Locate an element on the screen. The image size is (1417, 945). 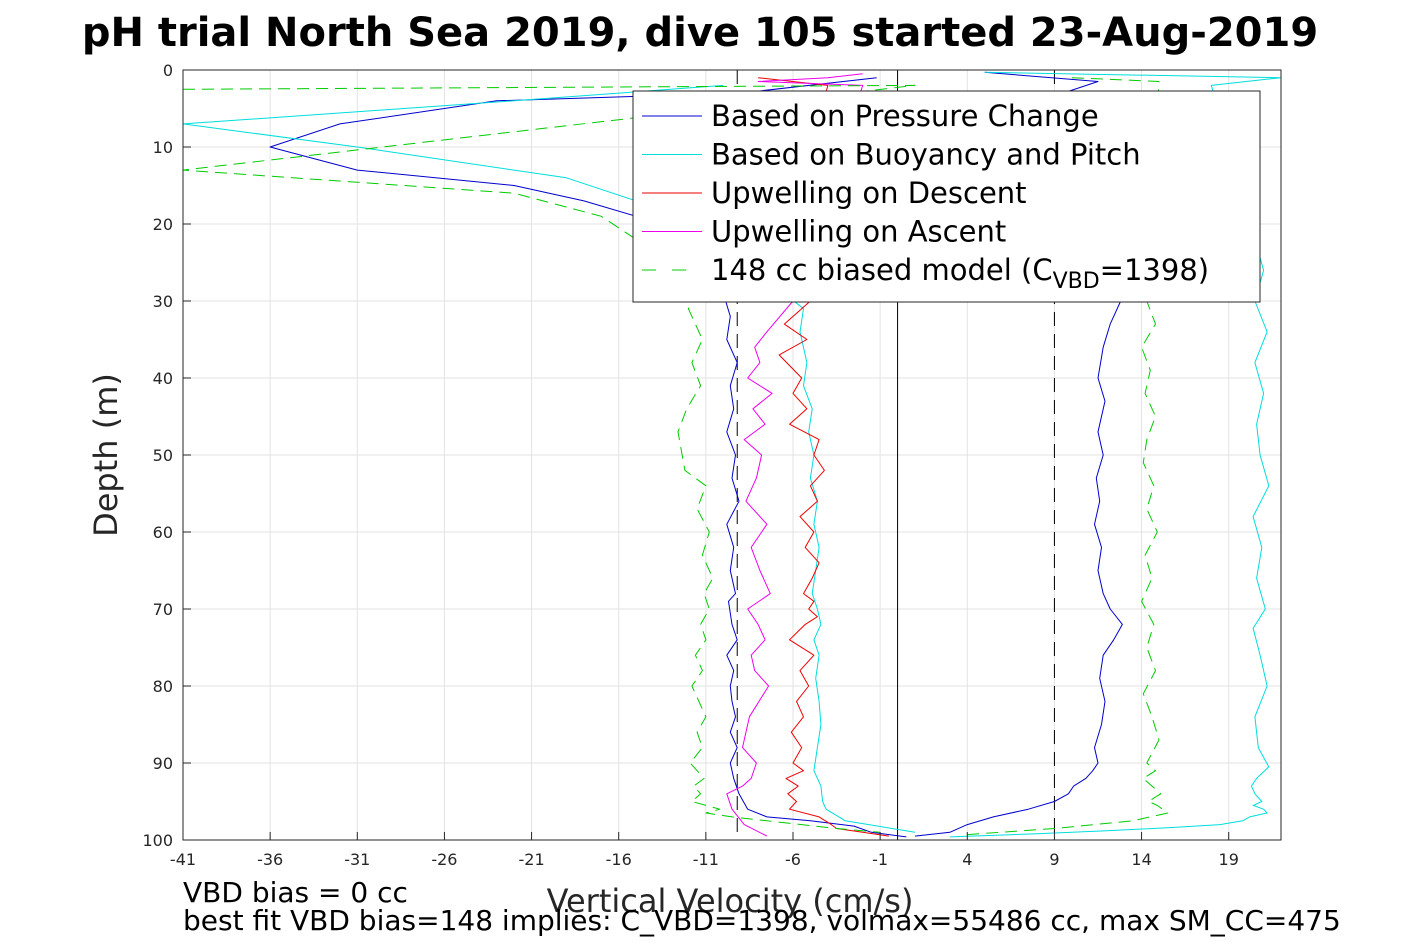
x-tick-label: -1 is located at coordinates (880, 859).